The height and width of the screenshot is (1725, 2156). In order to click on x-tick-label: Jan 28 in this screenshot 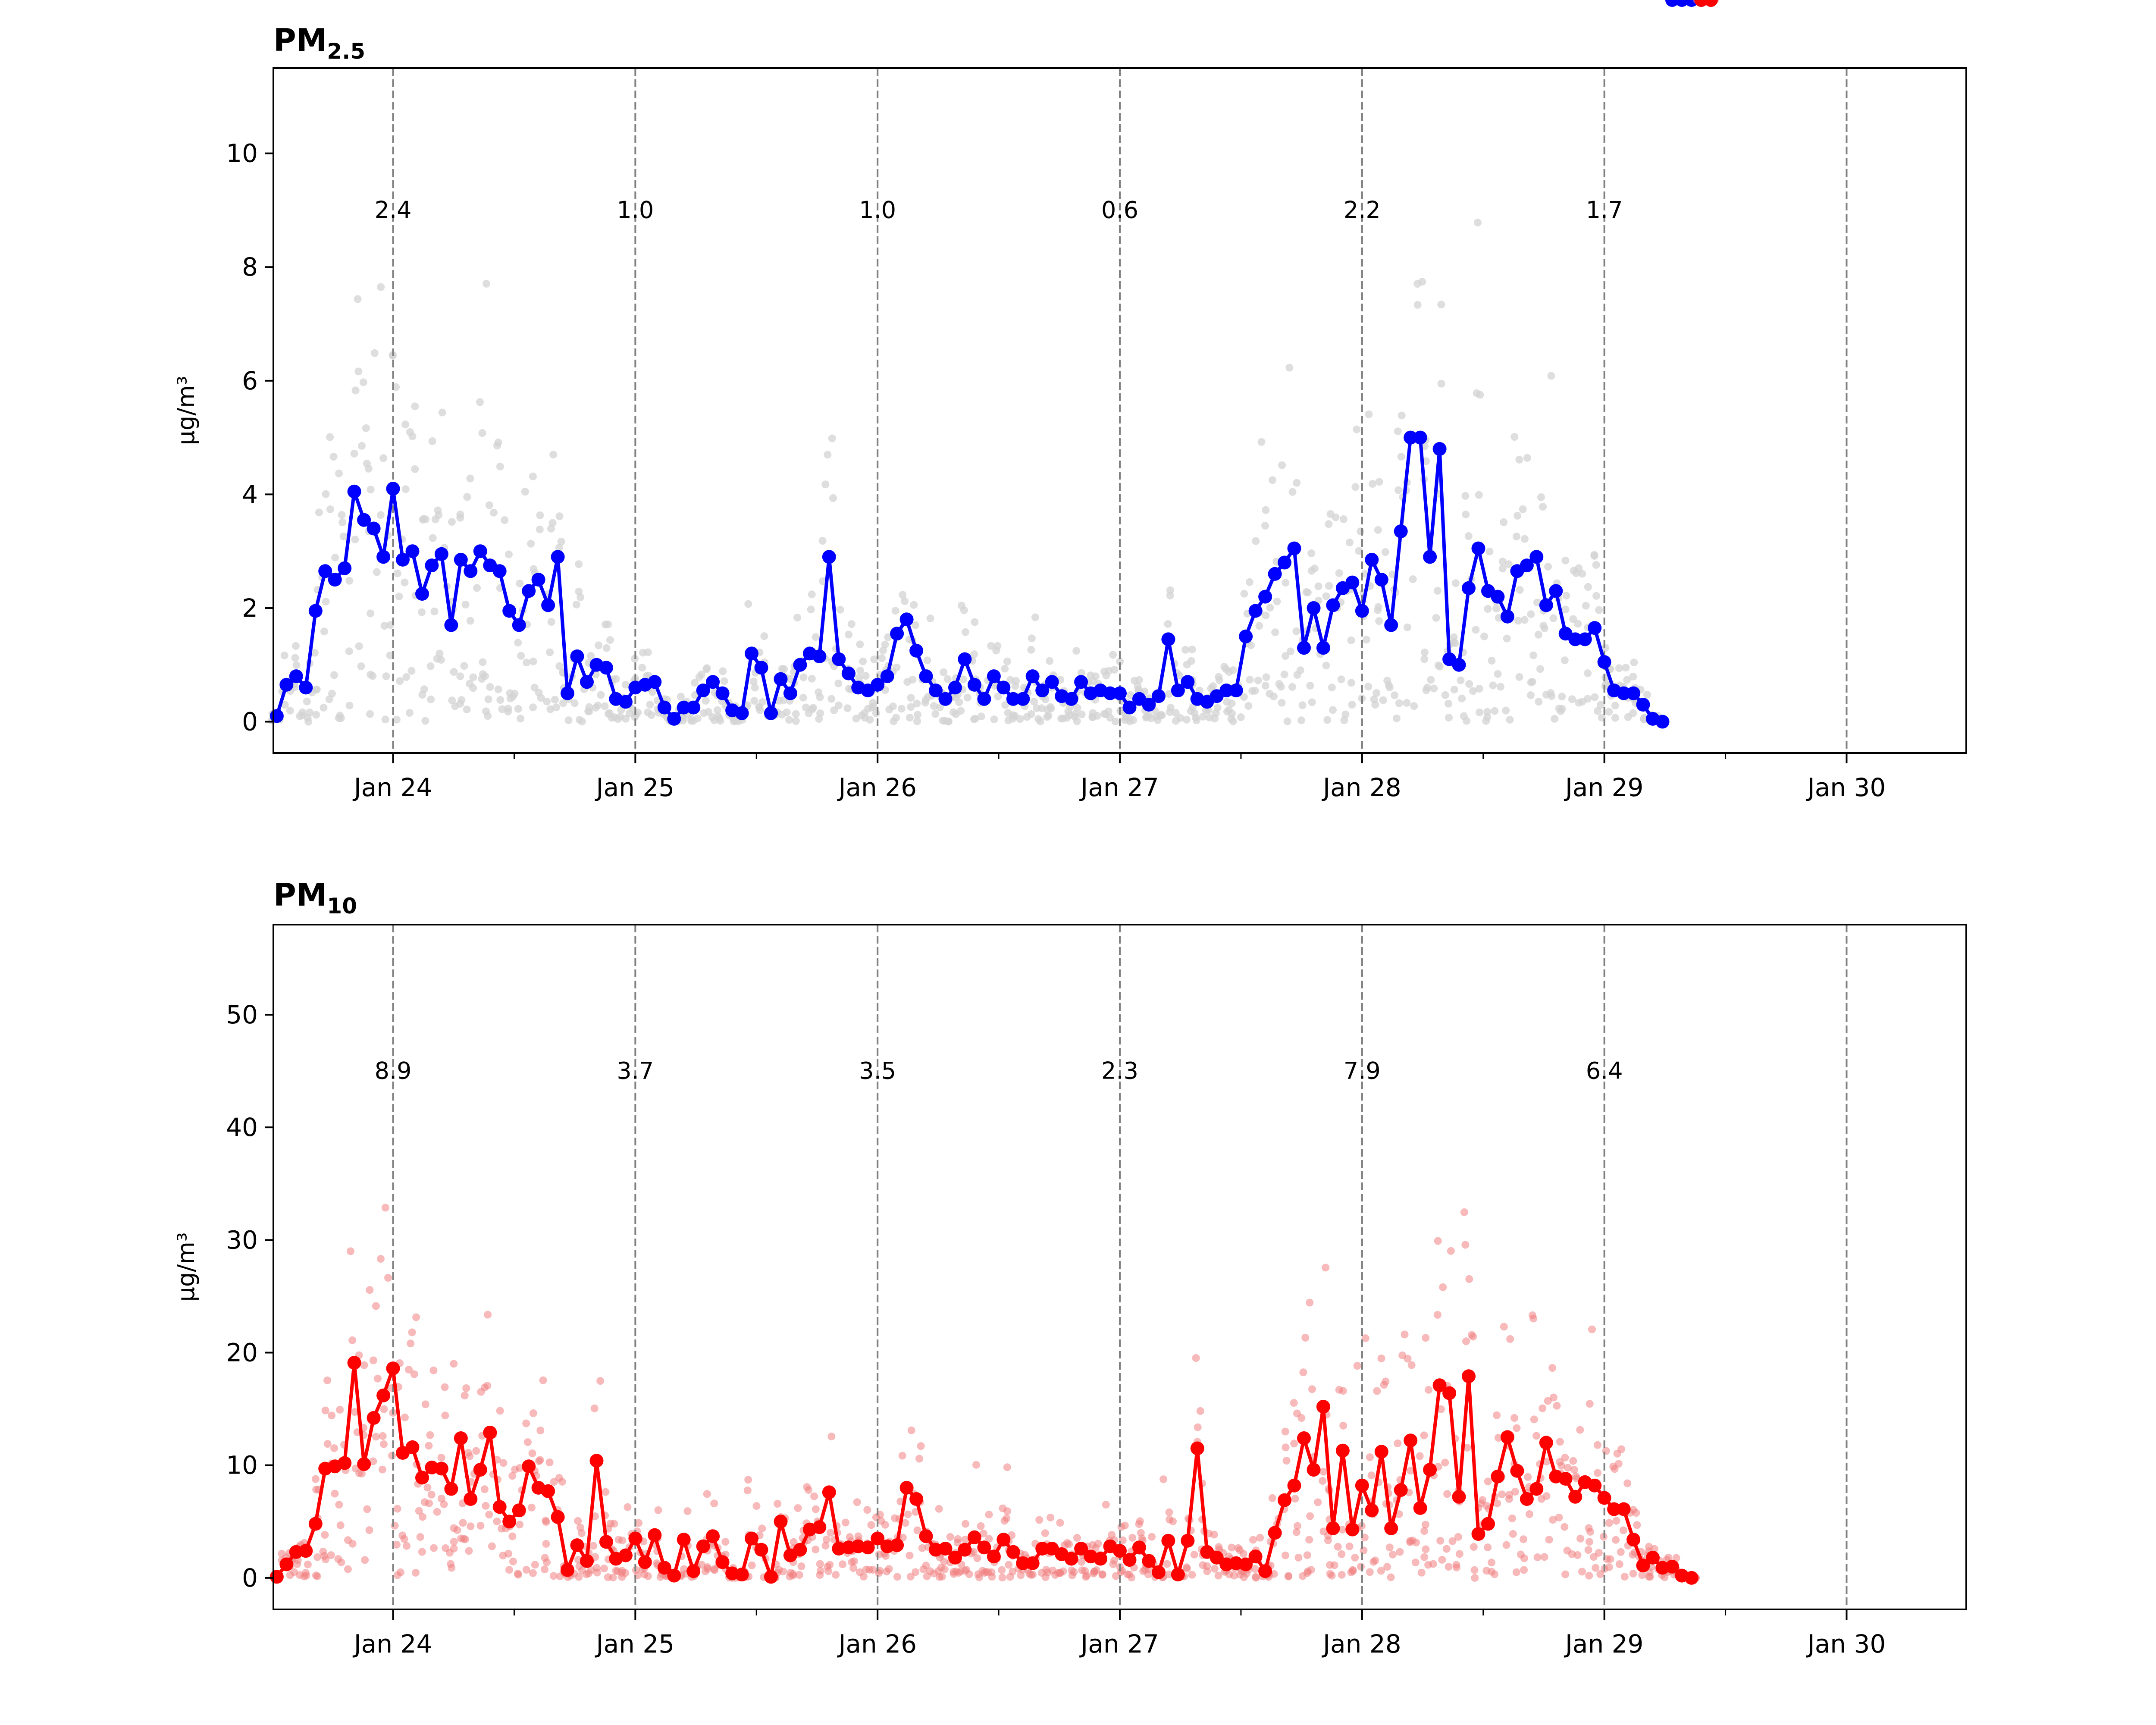, I will do `click(1361, 788)`.